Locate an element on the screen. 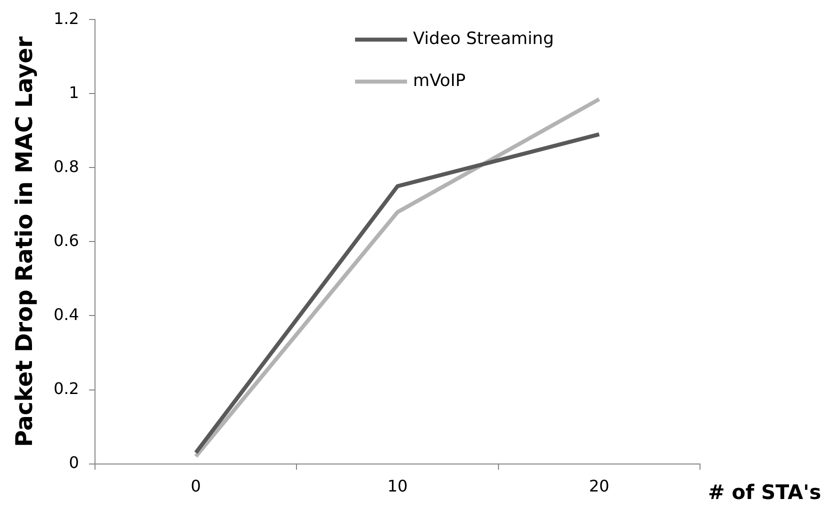 The image size is (840, 517). y-tick-label: 1.2 is located at coordinates (67, 18).